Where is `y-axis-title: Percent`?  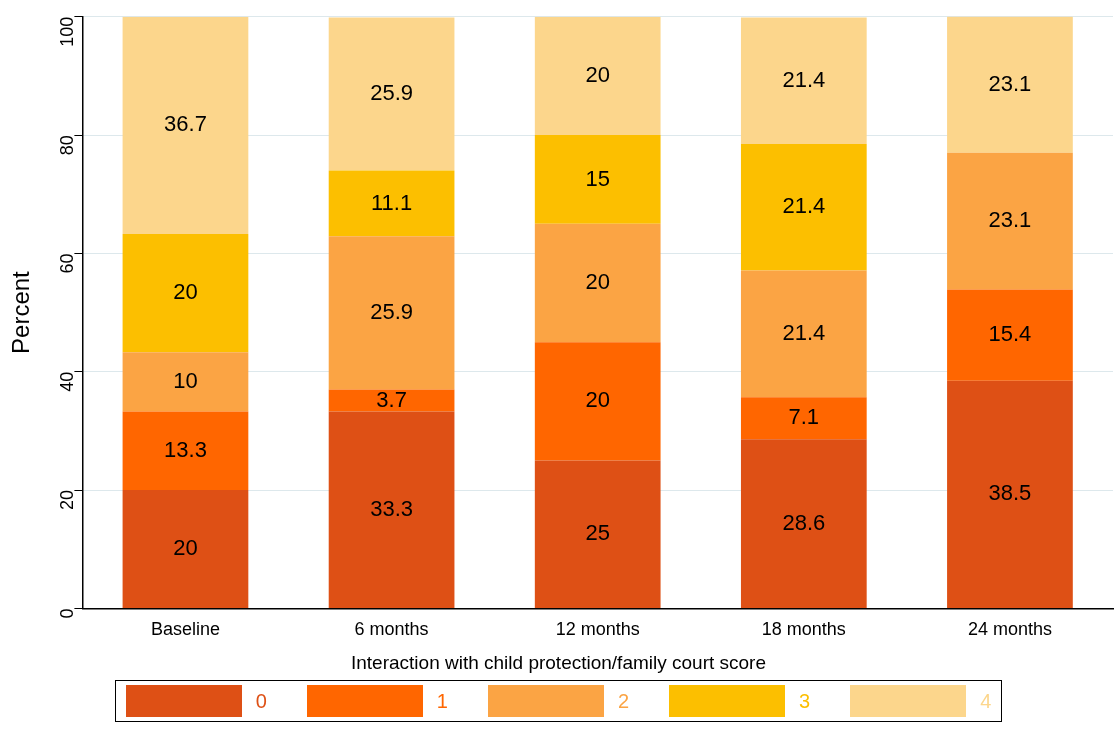
y-axis-title: Percent is located at coordinates (21, 312).